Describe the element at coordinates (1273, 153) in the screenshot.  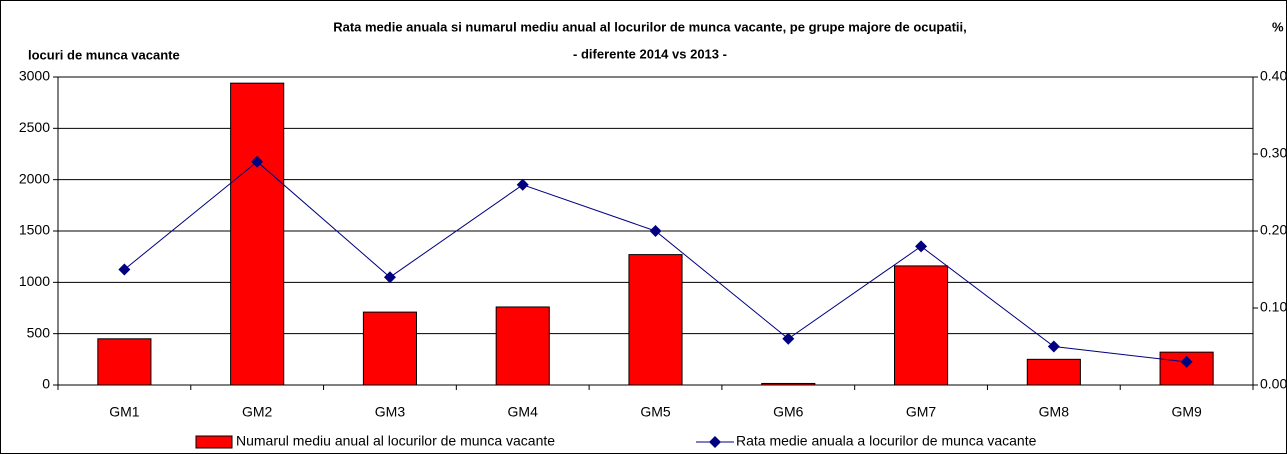
I see `y2-tick-label: 0.30` at that location.